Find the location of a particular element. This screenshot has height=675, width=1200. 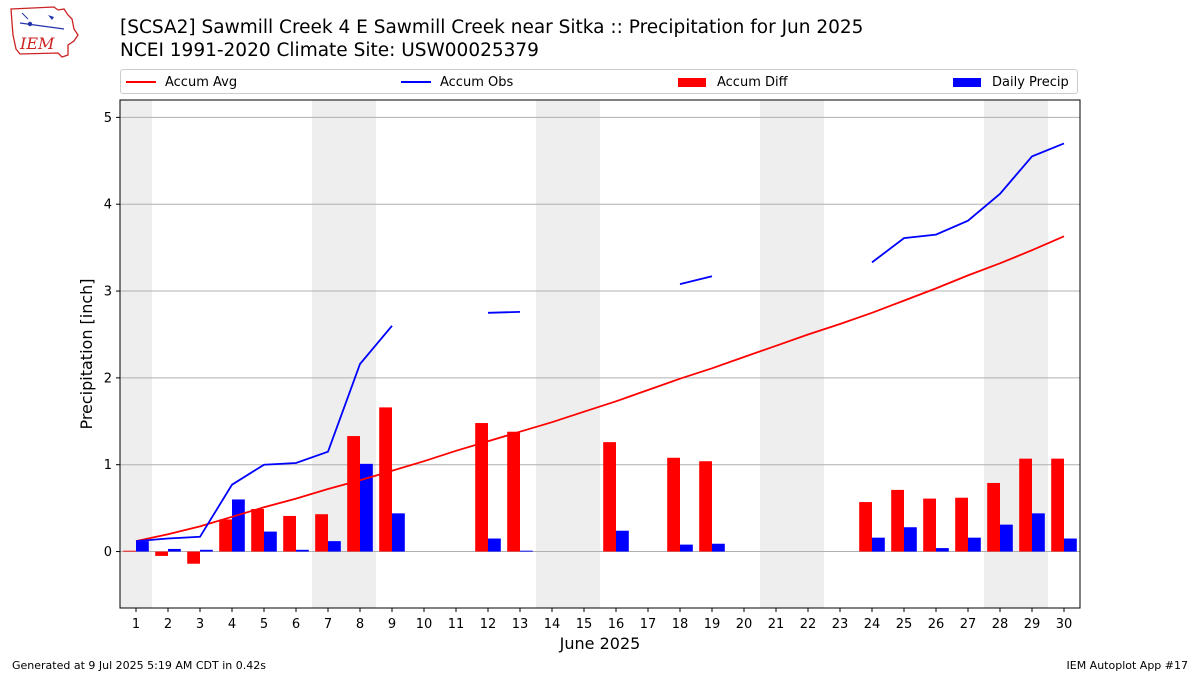

x-tick-label: 11 is located at coordinates (456, 624).